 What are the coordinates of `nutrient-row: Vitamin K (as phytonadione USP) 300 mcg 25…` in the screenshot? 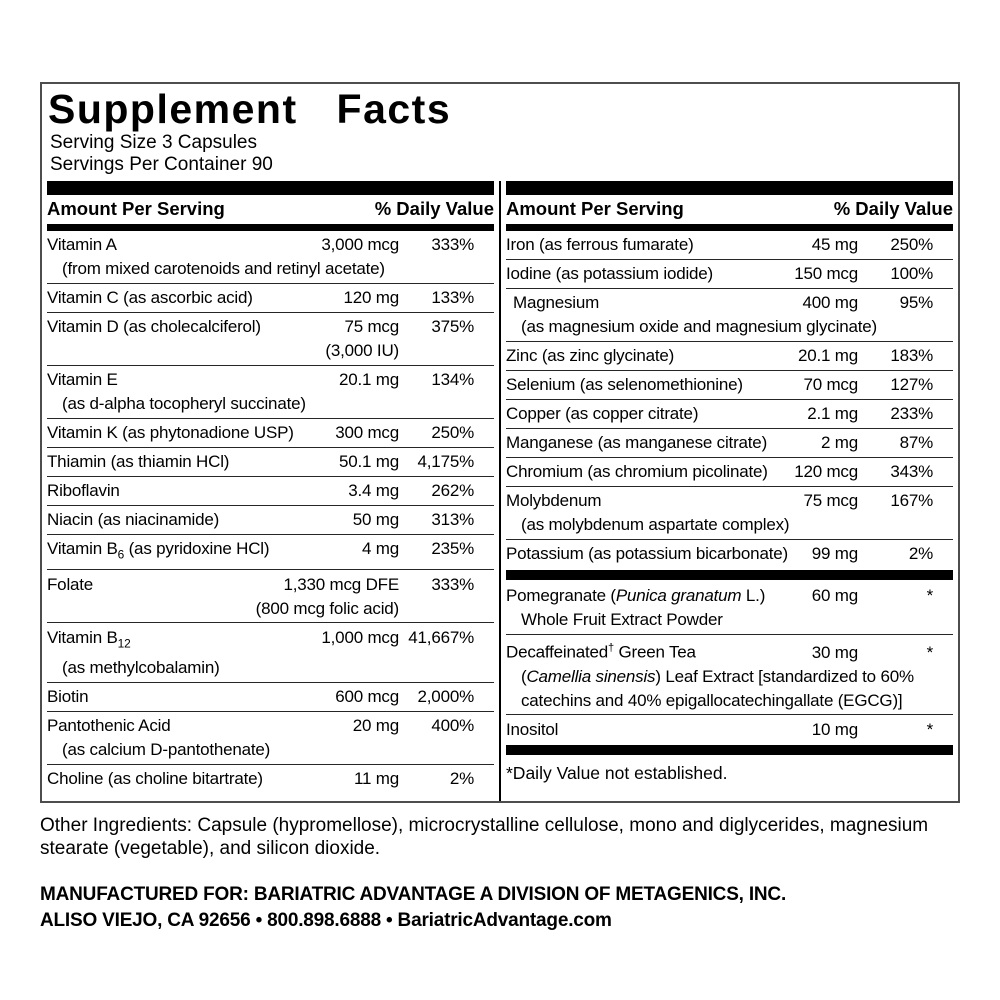 It's located at (270, 432).